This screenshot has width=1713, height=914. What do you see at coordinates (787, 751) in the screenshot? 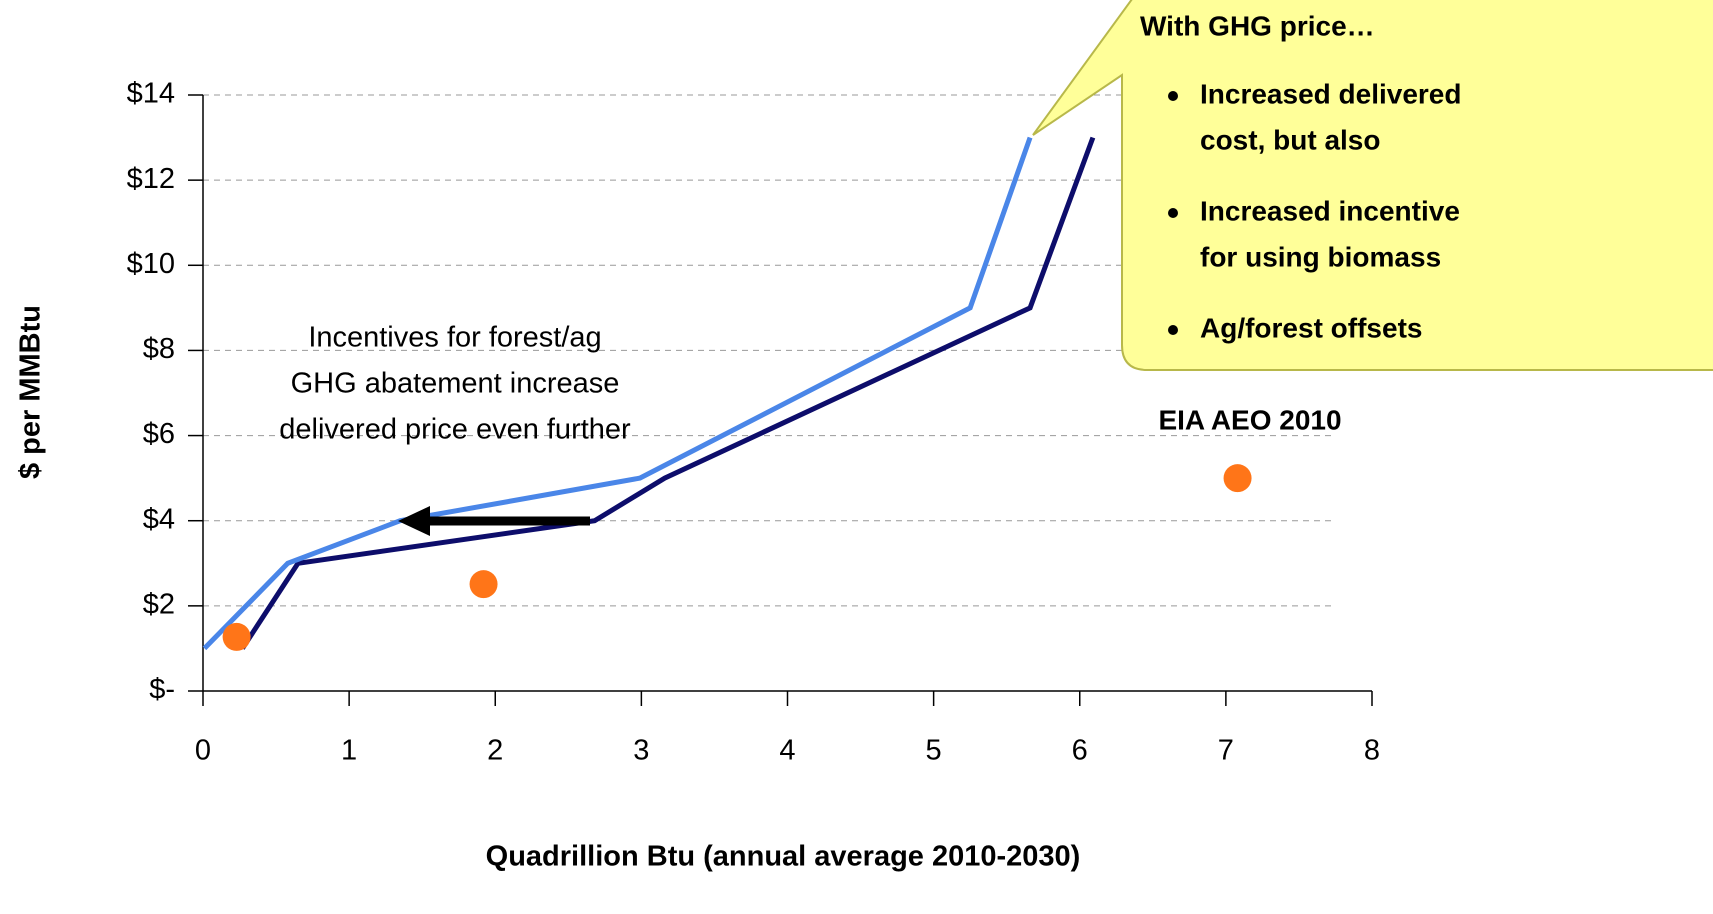
I see `x-tick-label: 4` at bounding box center [787, 751].